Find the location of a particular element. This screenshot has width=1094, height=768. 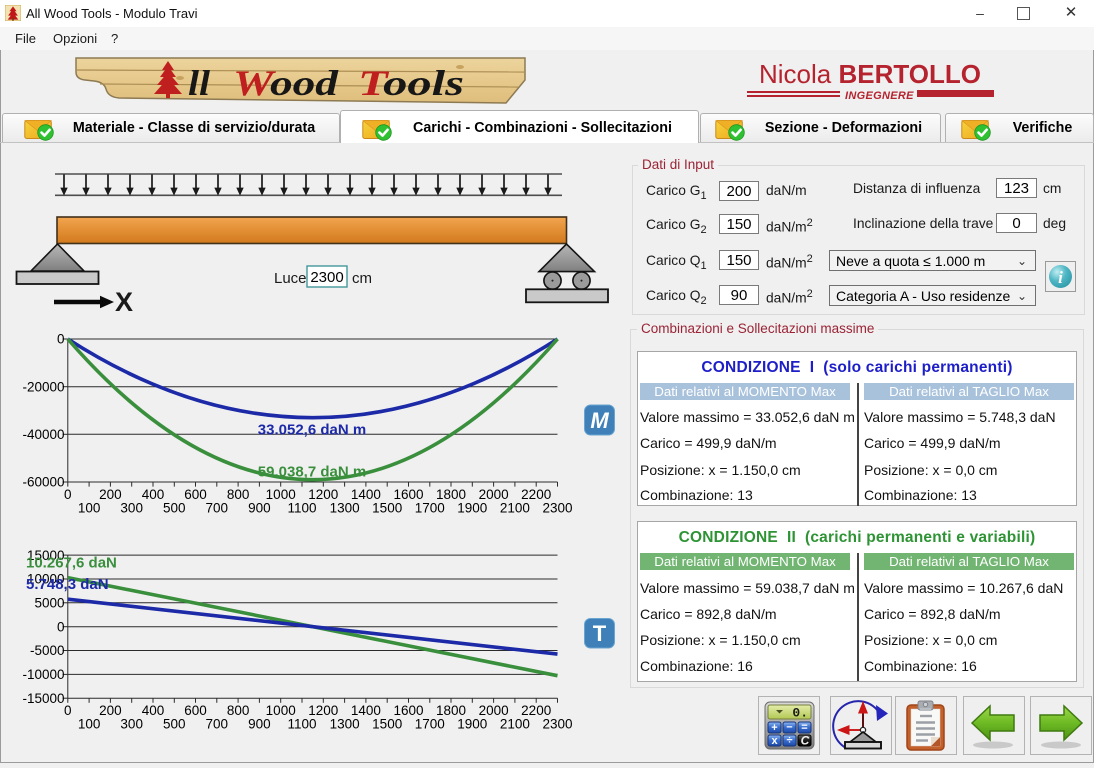

svg-text: ll is located at coordinates (199, 83).